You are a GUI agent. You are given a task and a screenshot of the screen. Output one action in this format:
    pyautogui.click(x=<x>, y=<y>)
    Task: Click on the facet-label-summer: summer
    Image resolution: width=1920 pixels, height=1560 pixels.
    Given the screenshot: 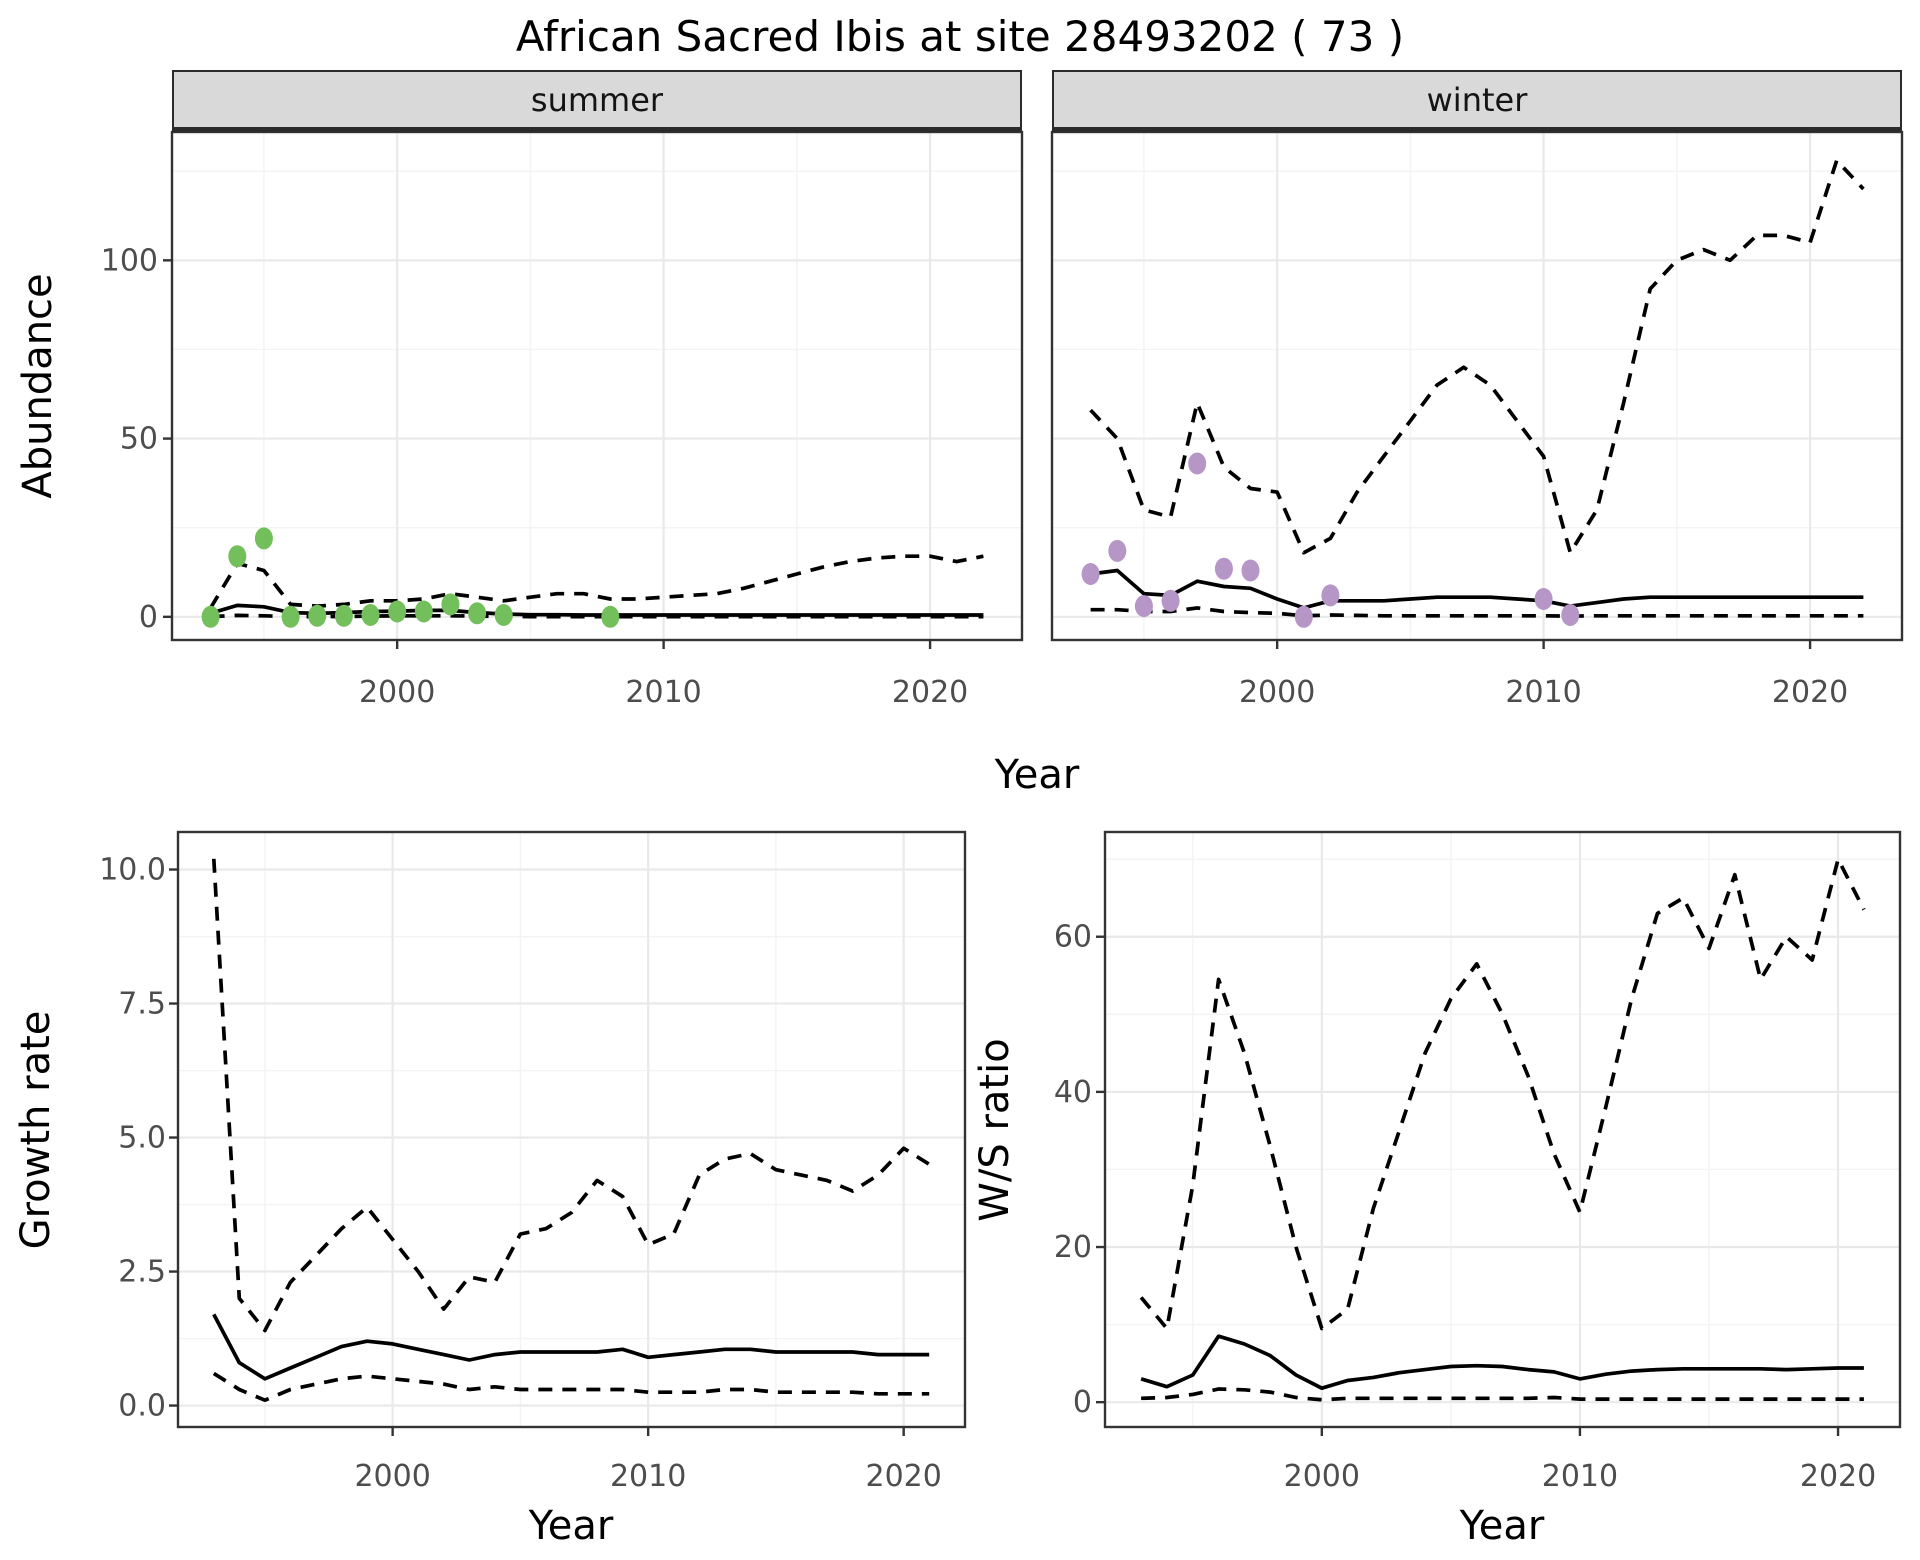 What is the action you would take?
    pyautogui.click(x=597, y=99)
    